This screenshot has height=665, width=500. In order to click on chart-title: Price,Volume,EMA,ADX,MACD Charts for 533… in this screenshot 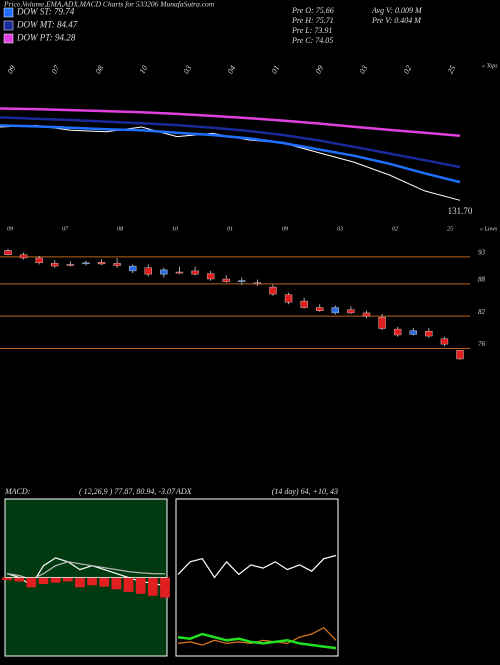, I will do `click(109, 4)`.